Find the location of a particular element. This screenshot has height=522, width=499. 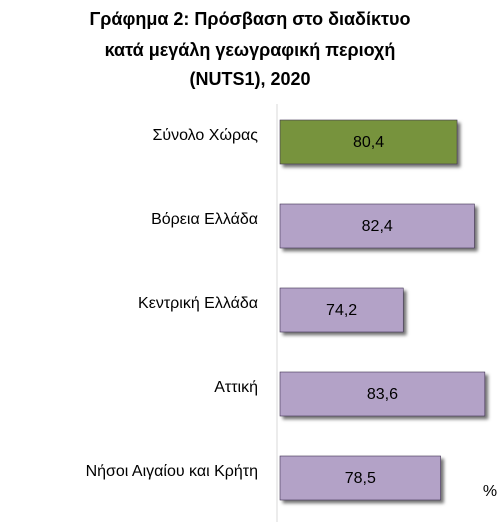

value-label: 80,4 is located at coordinates (368, 142).